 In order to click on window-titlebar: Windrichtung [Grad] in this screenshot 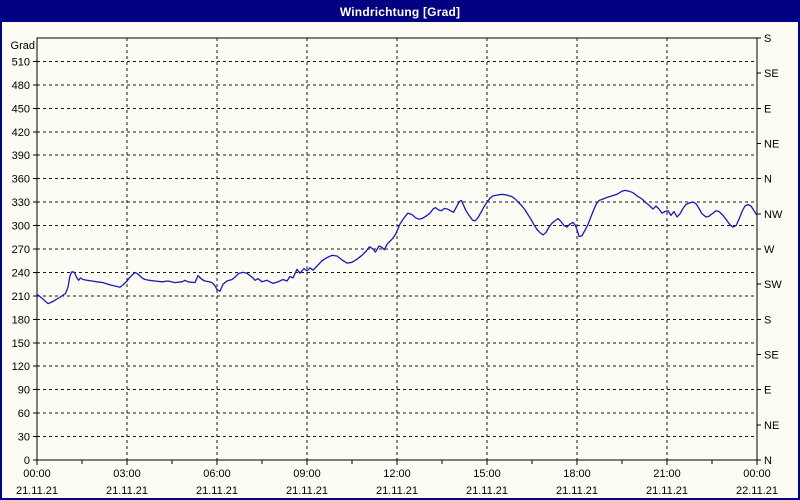, I will do `click(400, 12)`.